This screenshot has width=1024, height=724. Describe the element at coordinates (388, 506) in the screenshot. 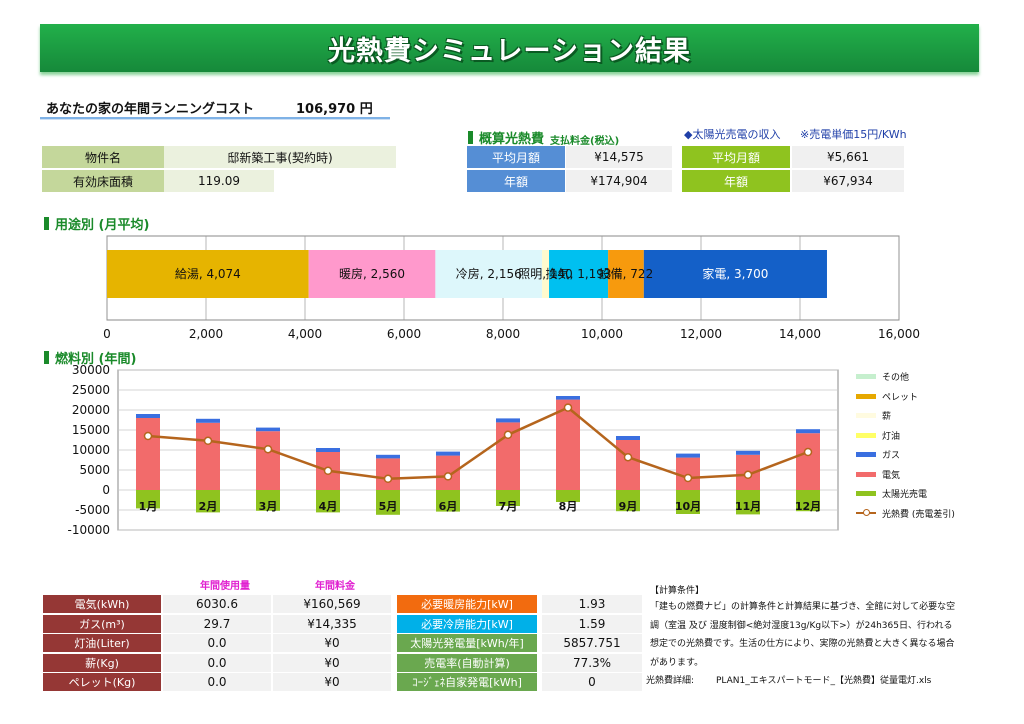

I see `fuel-x-label: 5月` at that location.